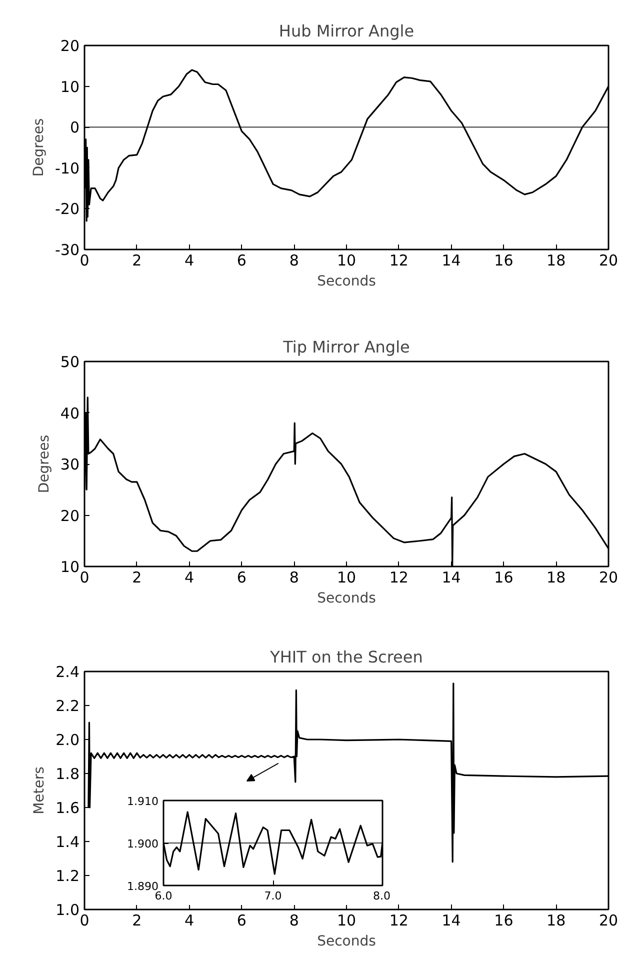 Image resolution: width=634 pixels, height=970 pixels. Describe the element at coordinates (40, 790) in the screenshot. I see `y-axis-title: Meters` at that location.